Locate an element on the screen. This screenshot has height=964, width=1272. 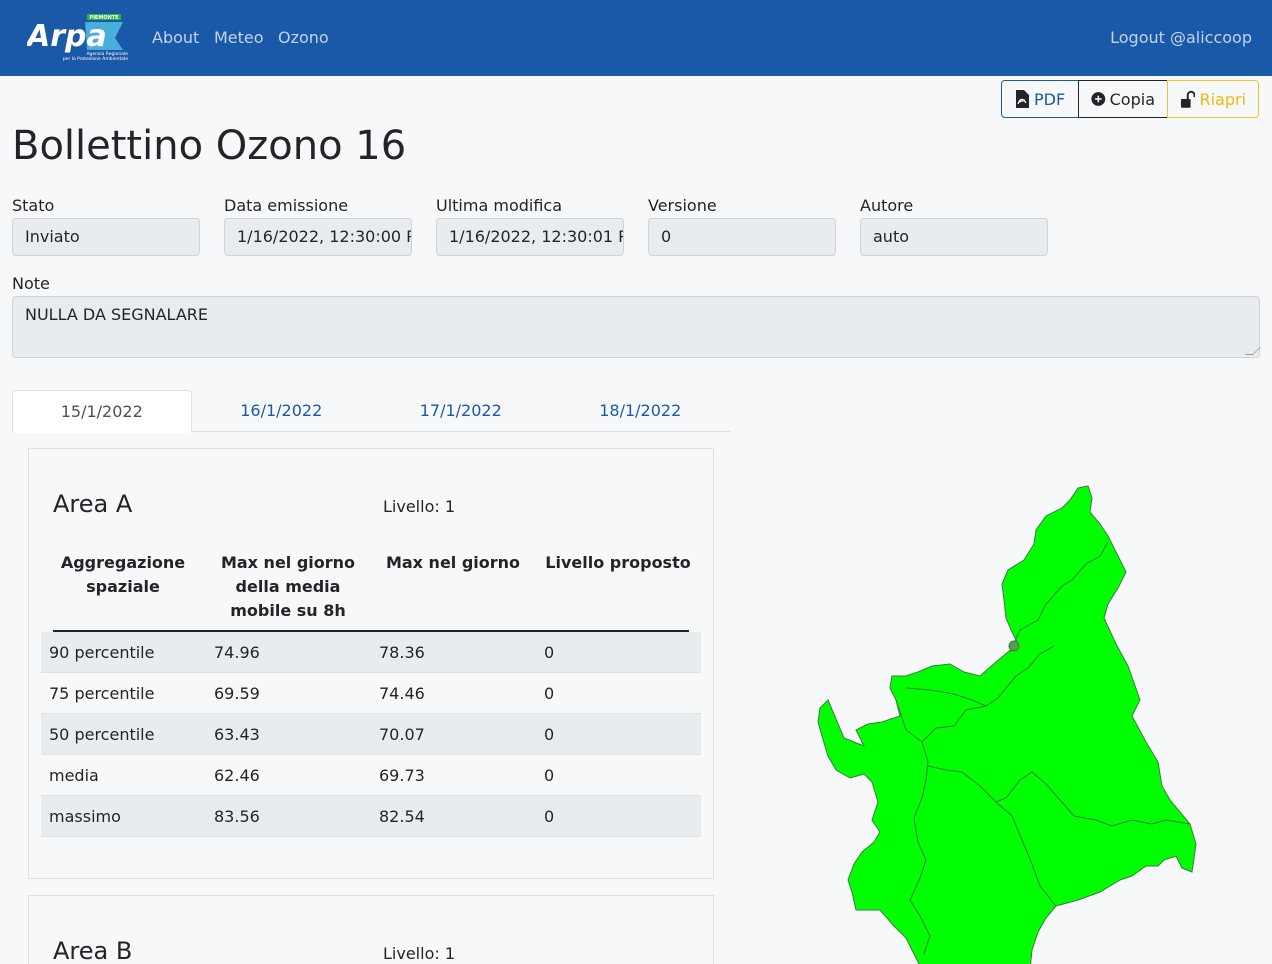
table-cell: 74.46 is located at coordinates (402, 693).